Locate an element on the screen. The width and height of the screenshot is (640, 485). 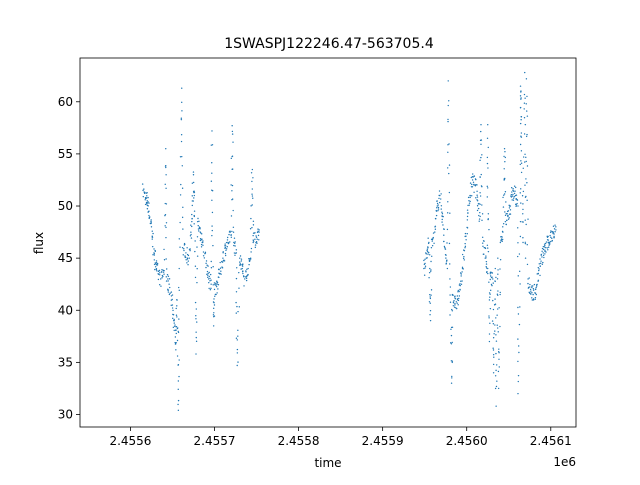
y-tick-label: 55 is located at coordinates (65, 154).